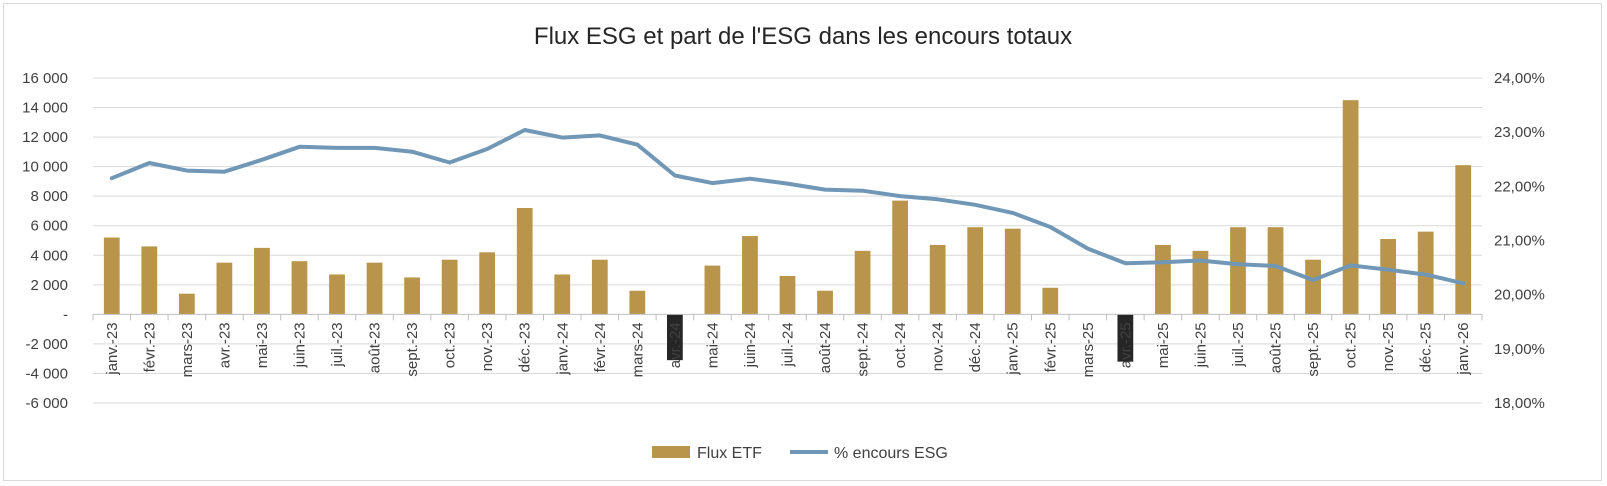 This screenshot has height=486, width=1607. Describe the element at coordinates (1088, 349) in the screenshot. I see `x-tick-label: mars-25` at that location.